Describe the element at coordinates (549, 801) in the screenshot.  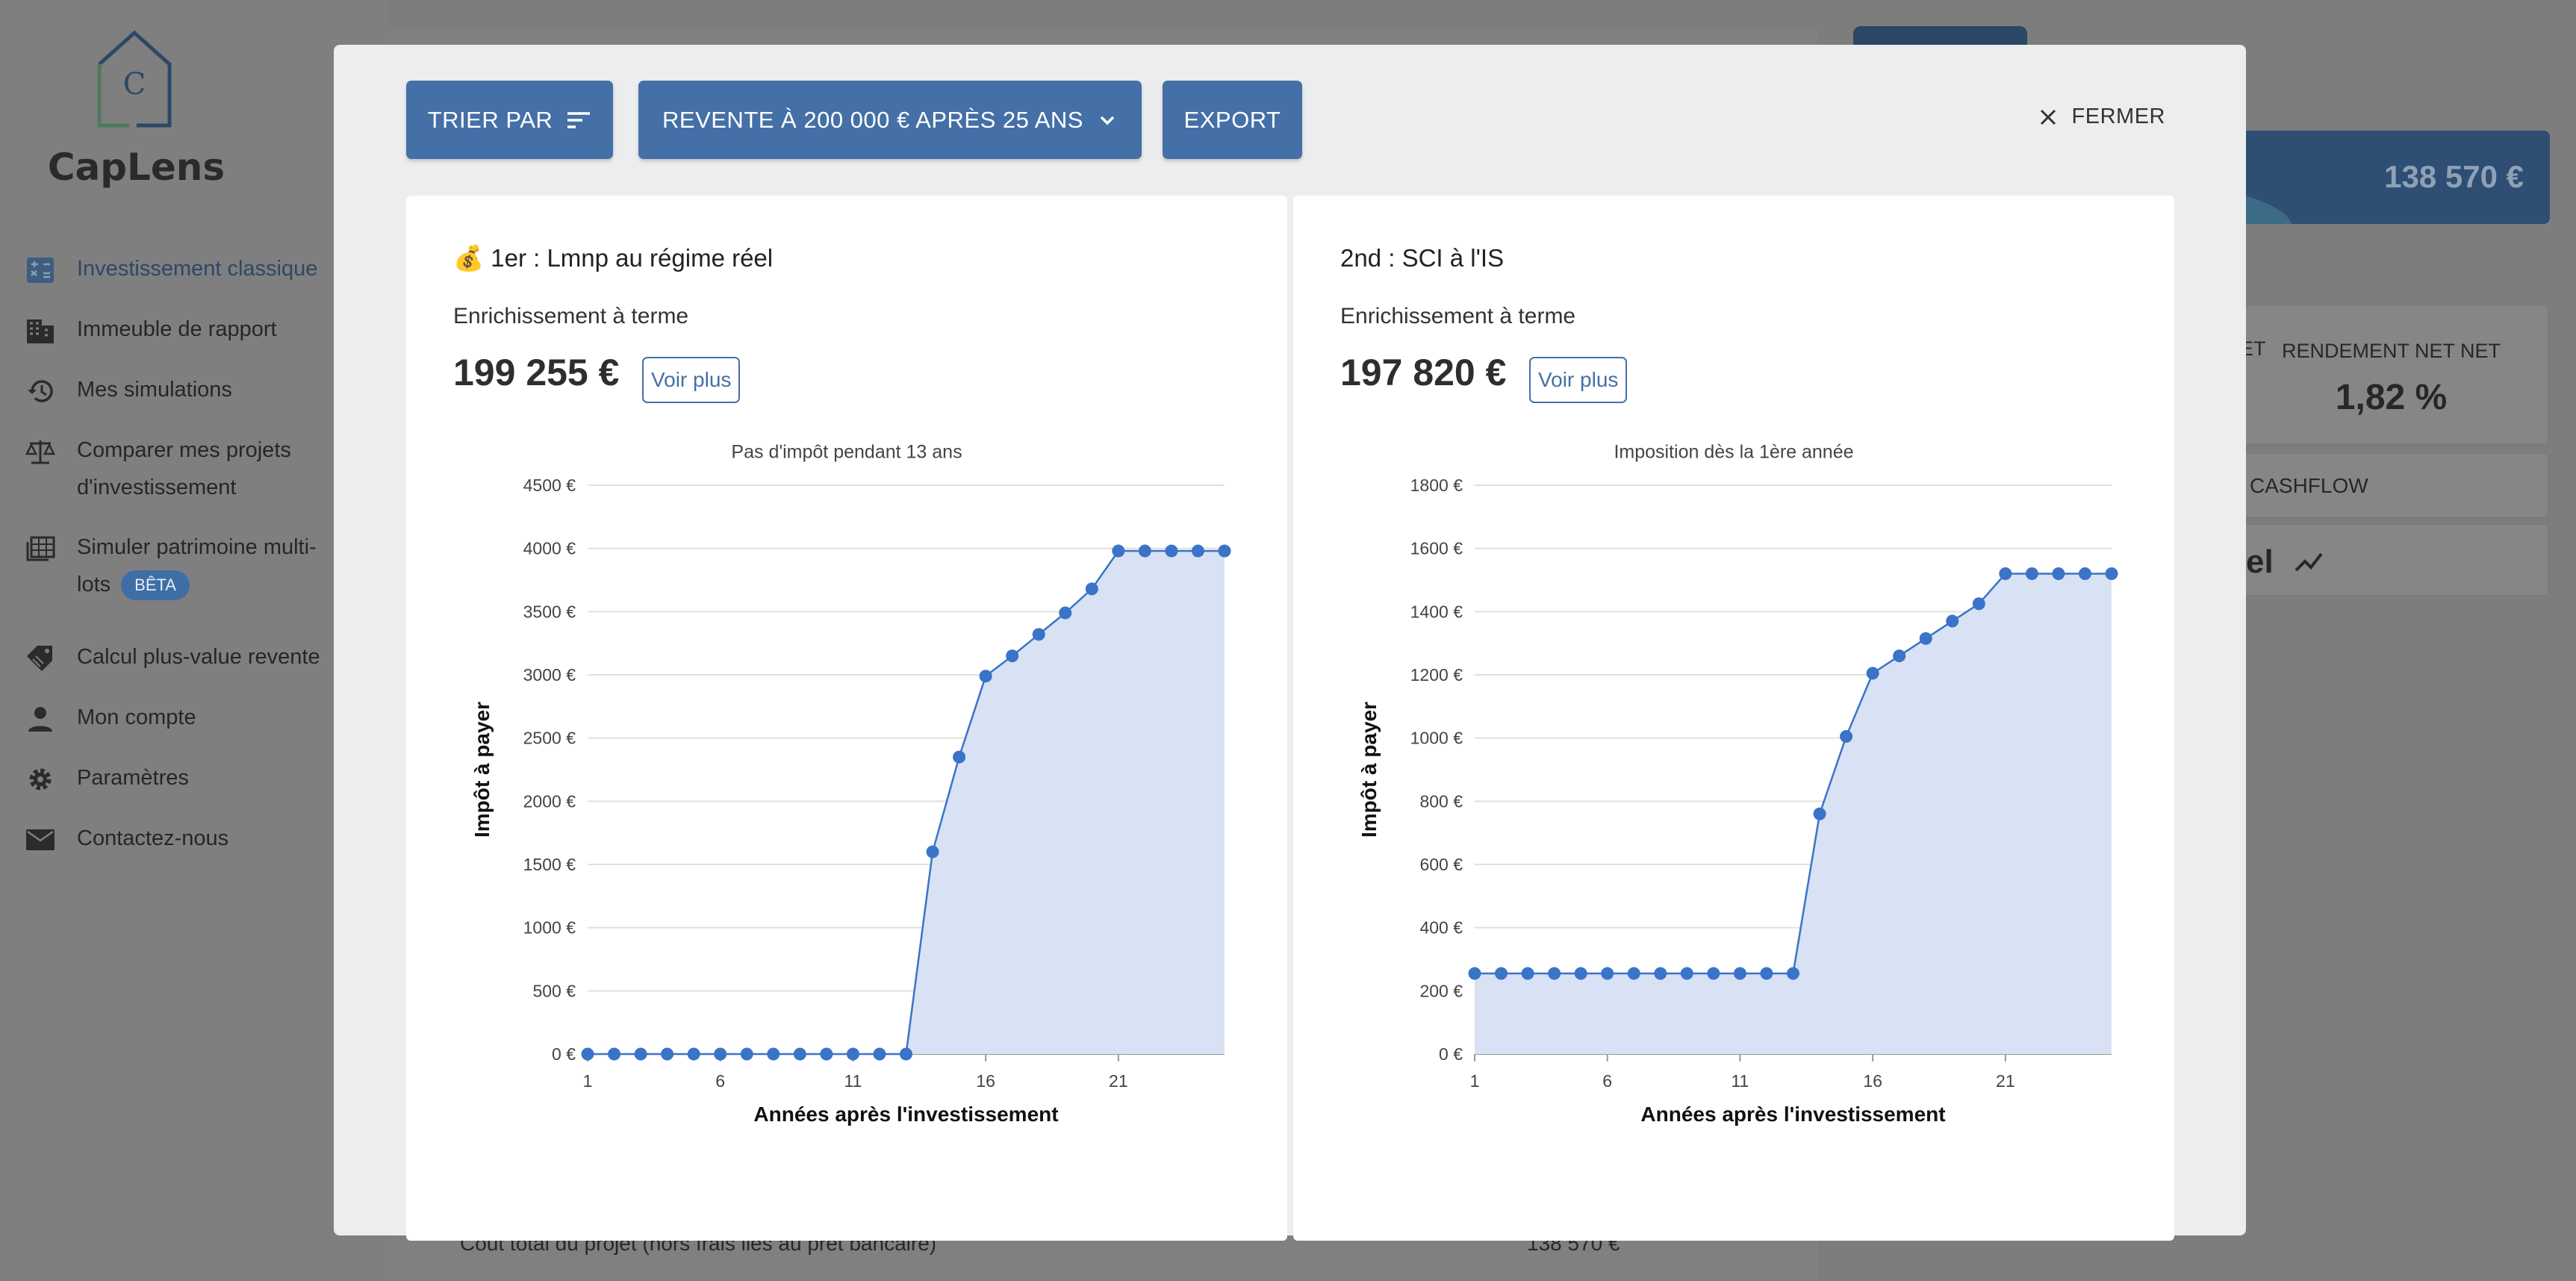
I see `y-tick-label: 2000 €` at that location.